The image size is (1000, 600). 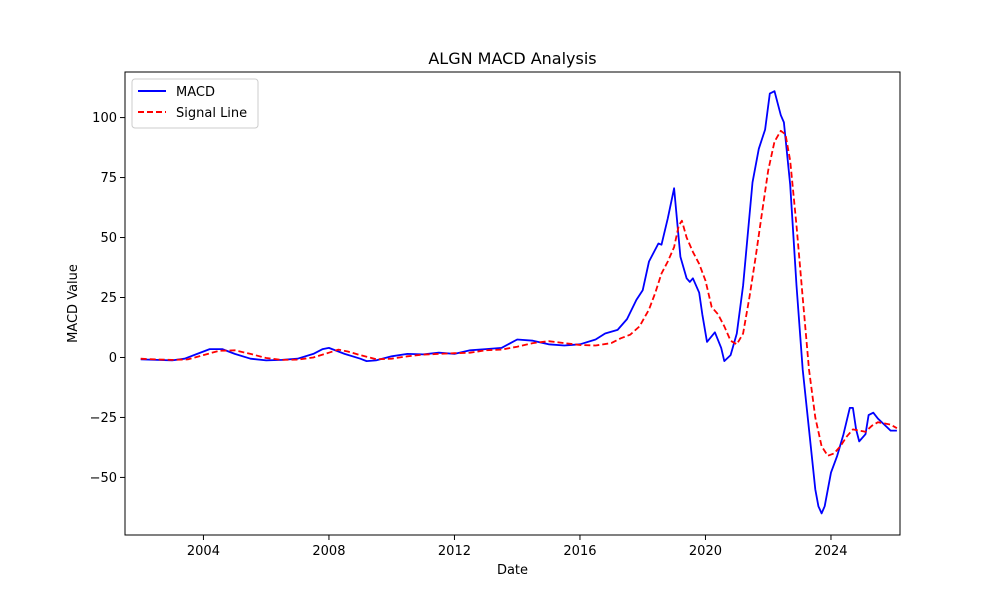 What do you see at coordinates (195, 92) in the screenshot?
I see `legend-label-macd: MACD` at bounding box center [195, 92].